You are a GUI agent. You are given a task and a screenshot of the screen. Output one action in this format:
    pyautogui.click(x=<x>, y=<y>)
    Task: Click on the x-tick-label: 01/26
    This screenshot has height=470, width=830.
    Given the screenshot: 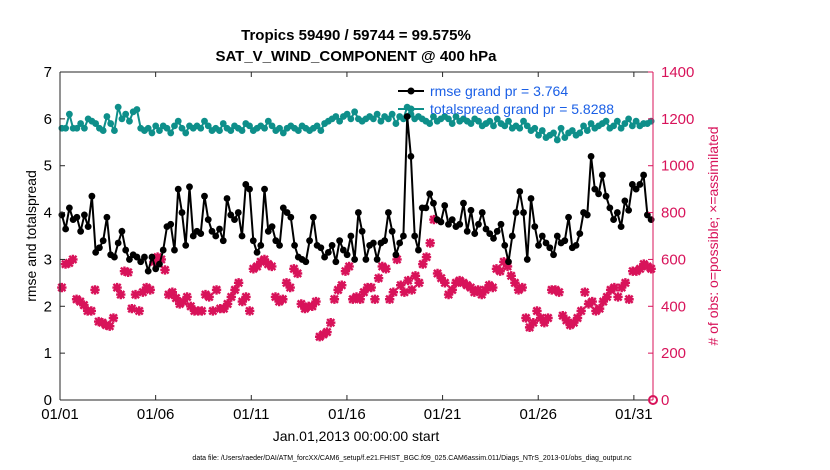 What is the action you would take?
    pyautogui.click(x=538, y=414)
    